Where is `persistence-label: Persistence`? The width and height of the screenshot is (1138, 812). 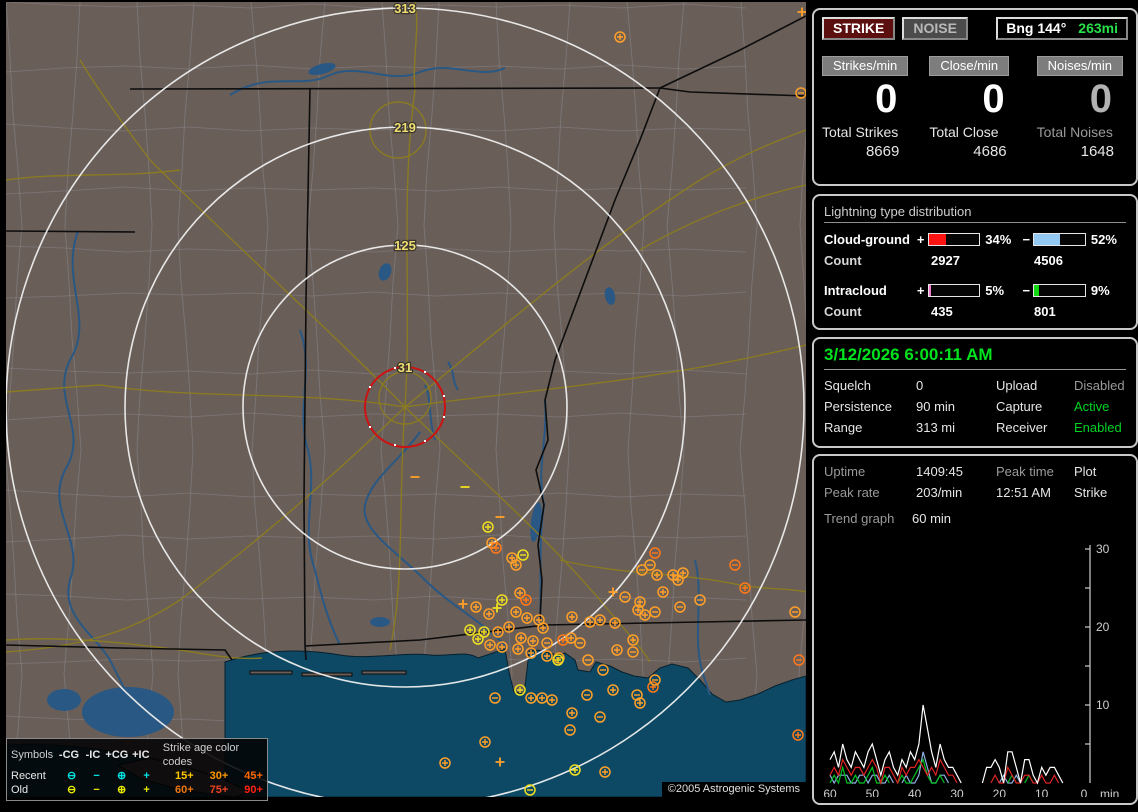
persistence-label: Persistence is located at coordinates (858, 406).